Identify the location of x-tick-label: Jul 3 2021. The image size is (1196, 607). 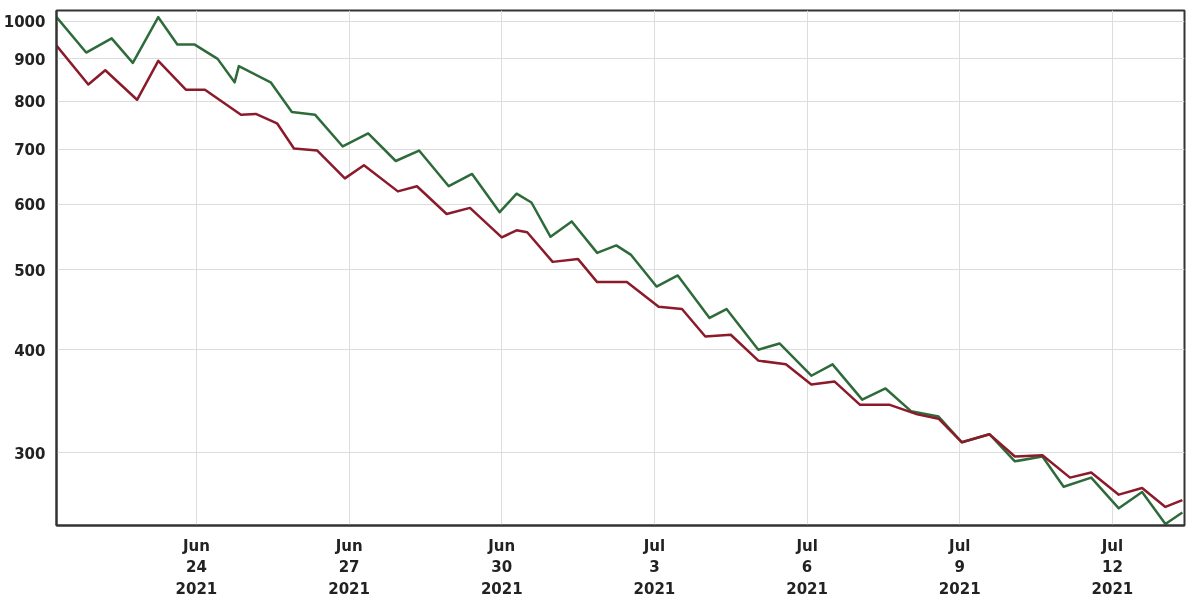
(654, 567).